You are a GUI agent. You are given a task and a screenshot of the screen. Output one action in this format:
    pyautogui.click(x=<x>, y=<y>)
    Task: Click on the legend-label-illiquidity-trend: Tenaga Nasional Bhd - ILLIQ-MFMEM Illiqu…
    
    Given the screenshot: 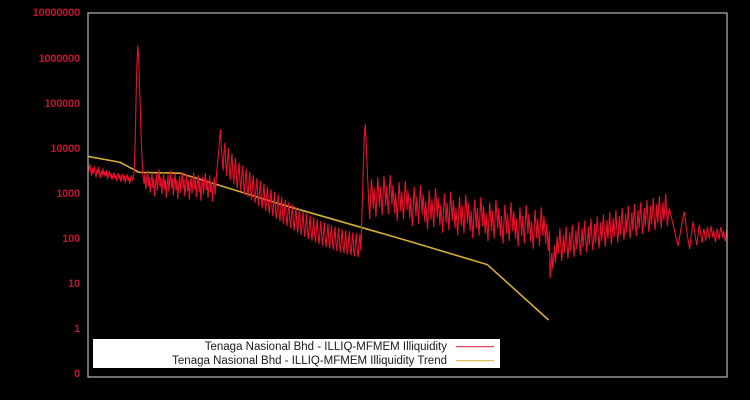 What is the action you would take?
    pyautogui.click(x=309, y=360)
    